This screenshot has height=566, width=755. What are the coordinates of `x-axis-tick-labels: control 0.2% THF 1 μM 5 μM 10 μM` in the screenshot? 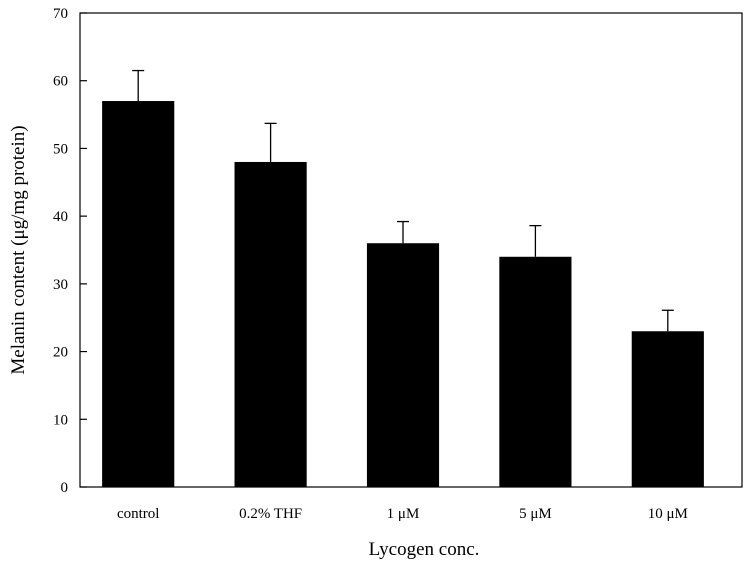 It's located at (402, 514).